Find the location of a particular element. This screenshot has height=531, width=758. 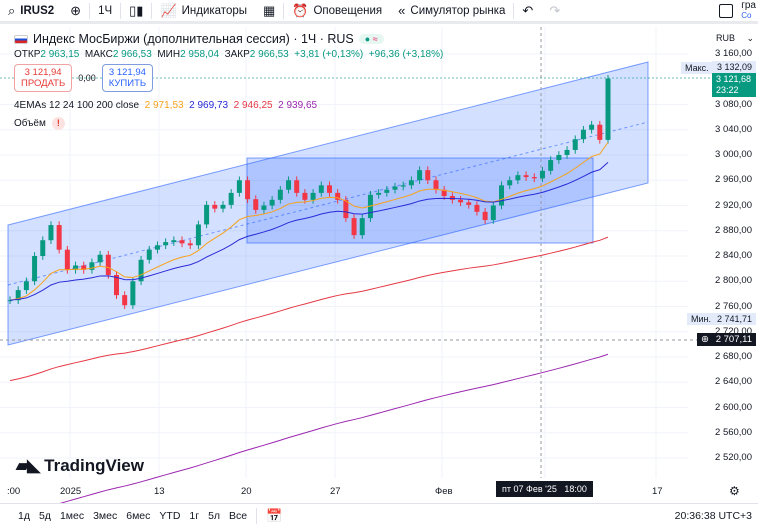

undo-button: ↶ is located at coordinates (527, 11).